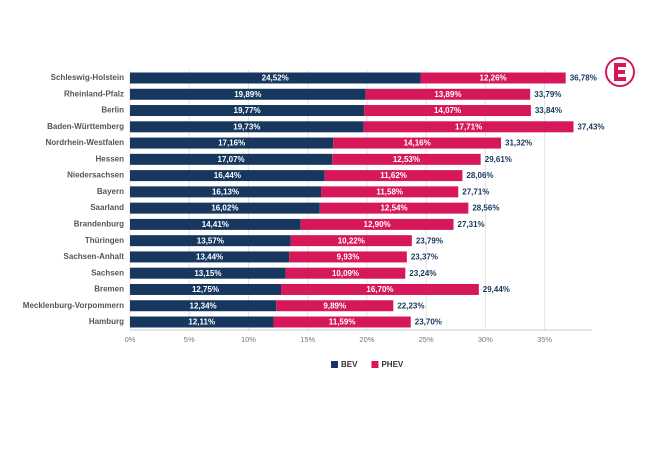  I want to click on total-label: 28,06%, so click(479, 175).